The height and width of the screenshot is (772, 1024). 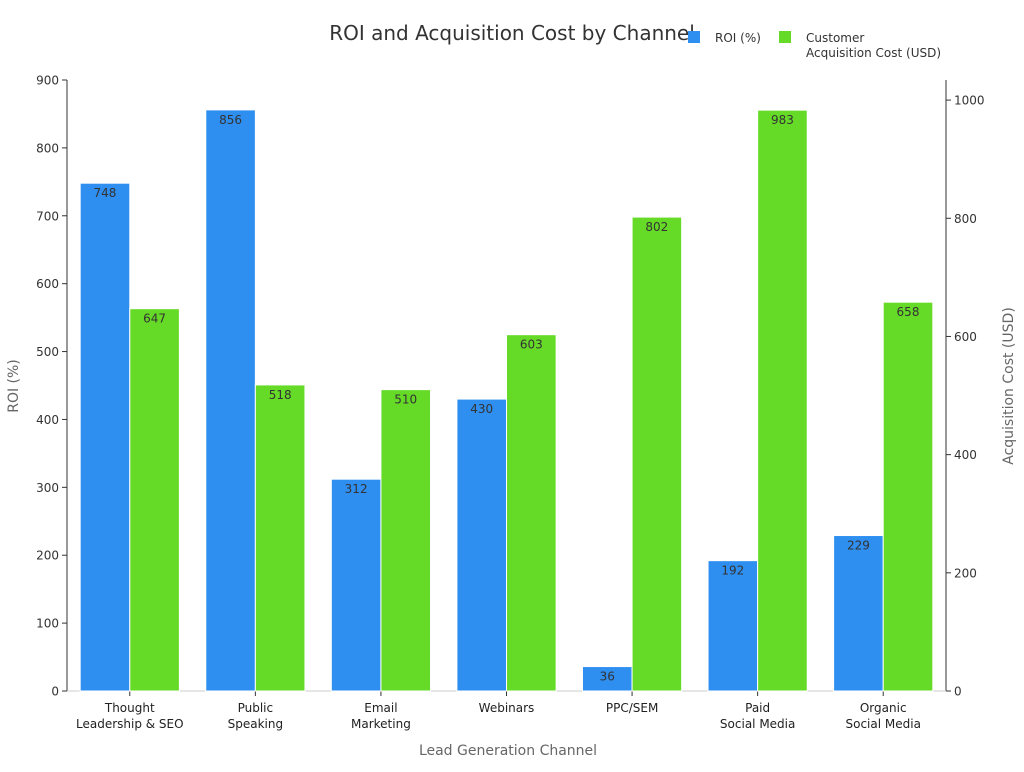 I want to click on y-left-tick-label: 200, so click(x=47, y=556).